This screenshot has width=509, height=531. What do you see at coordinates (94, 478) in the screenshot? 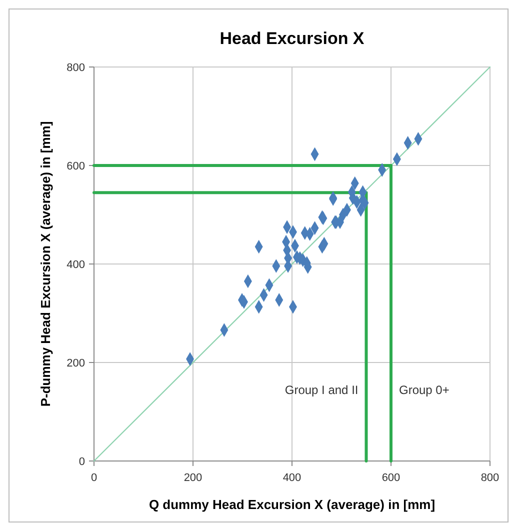
I see `x-tick-label: 0` at bounding box center [94, 478].